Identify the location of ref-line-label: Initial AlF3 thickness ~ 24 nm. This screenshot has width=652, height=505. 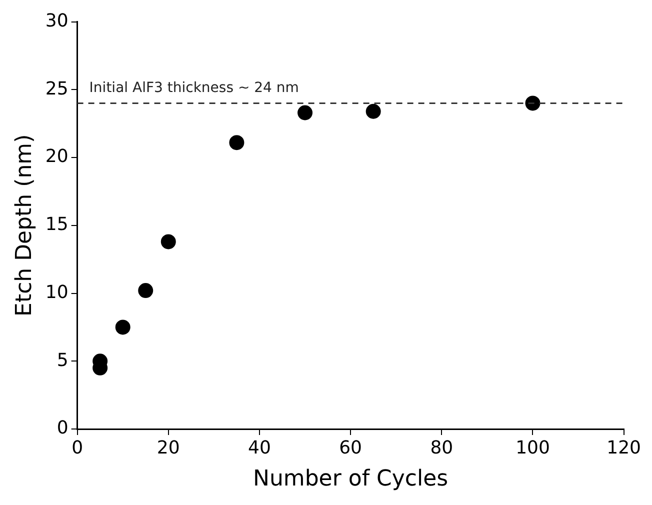
(194, 88).